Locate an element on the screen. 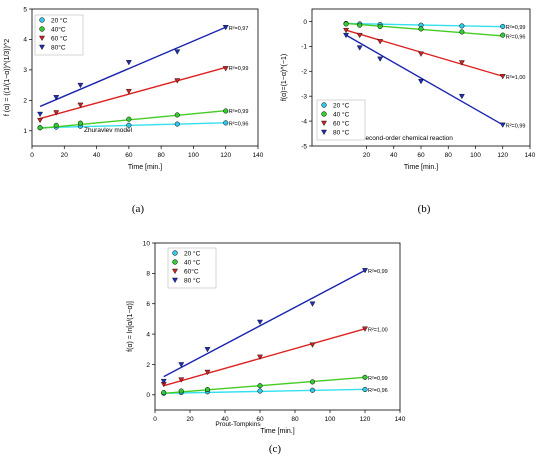 The height and width of the screenshot is (463, 550). panel-c-x-tick-label: 120 is located at coordinates (365, 419).